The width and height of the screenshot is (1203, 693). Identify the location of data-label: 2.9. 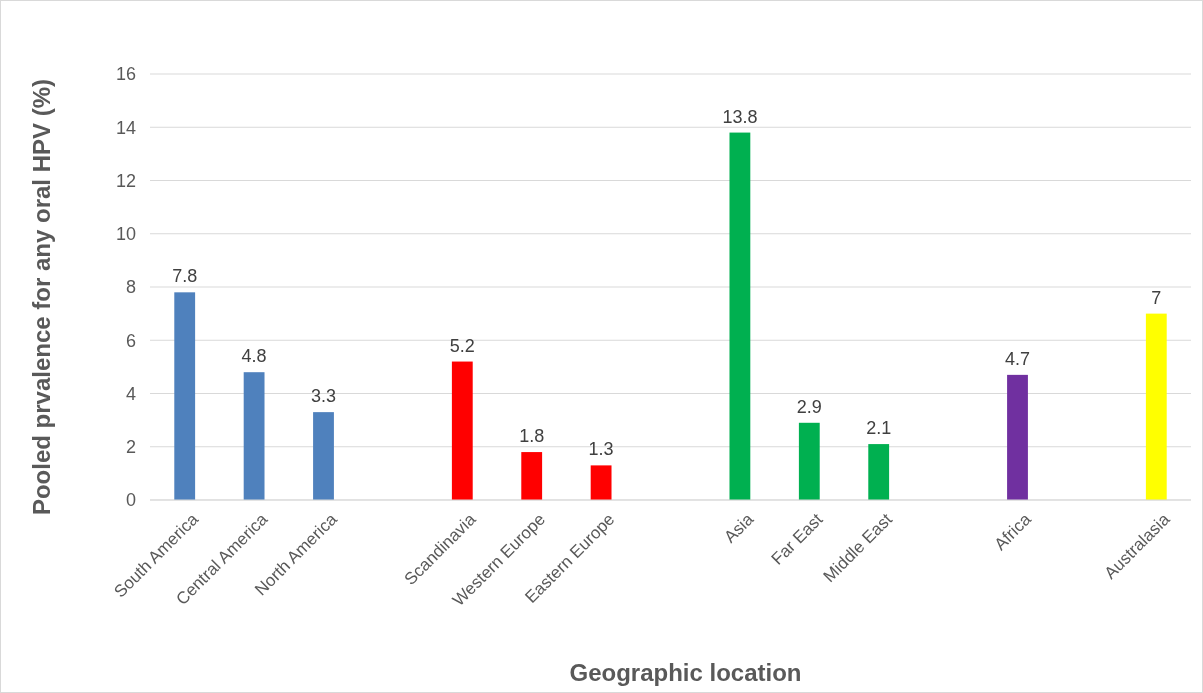
(809, 406).